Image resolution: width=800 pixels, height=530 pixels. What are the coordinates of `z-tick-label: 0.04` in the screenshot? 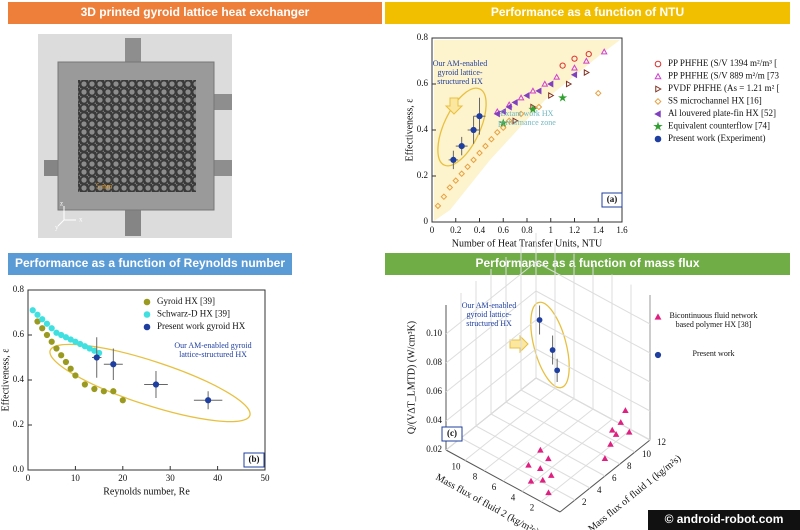 It's located at (434, 420).